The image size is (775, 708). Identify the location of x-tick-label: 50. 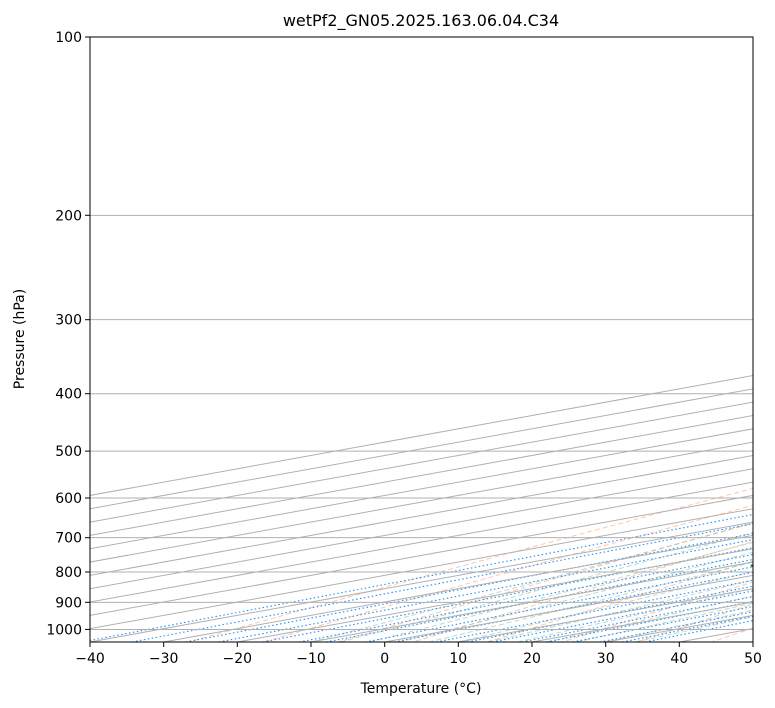
(753, 659).